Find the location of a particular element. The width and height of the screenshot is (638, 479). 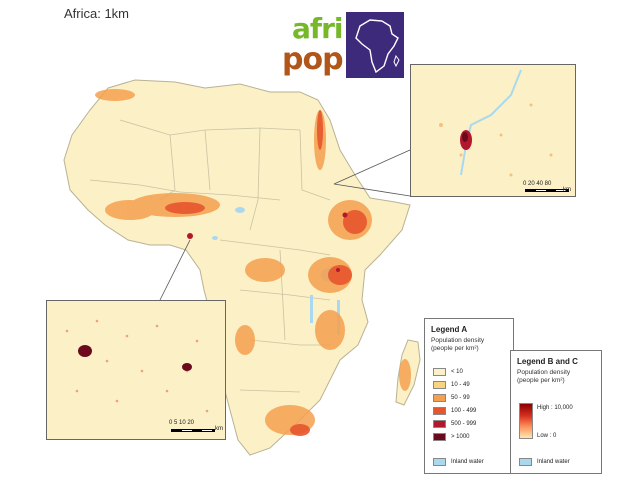

legend-a-class-row: 10 - 49 is located at coordinates (451, 384).